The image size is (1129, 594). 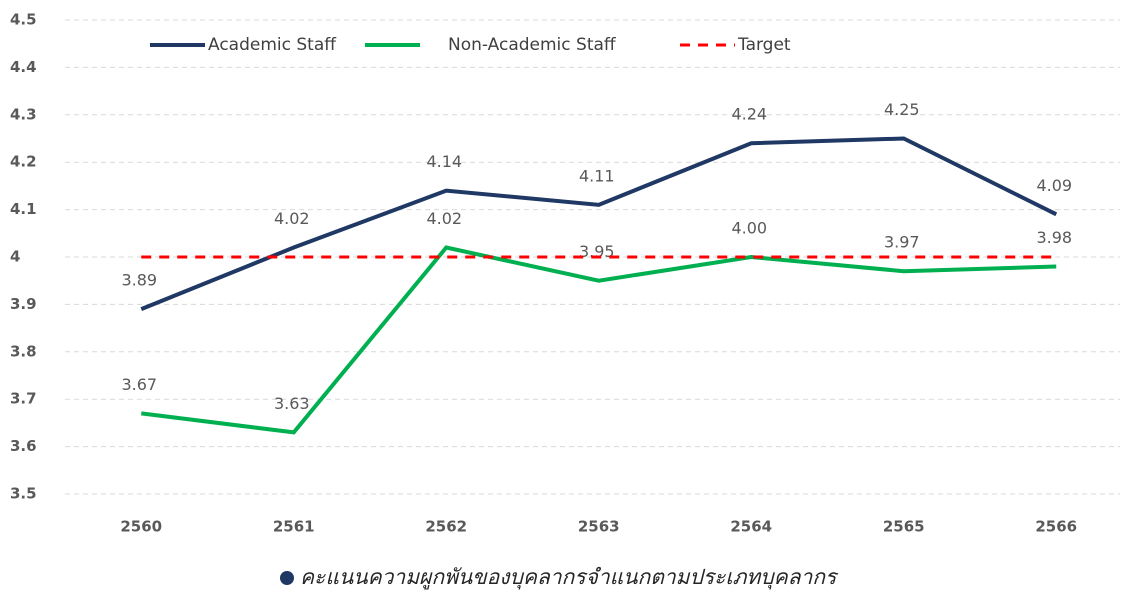 I want to click on data-label: 4.00, so click(x=749, y=228).